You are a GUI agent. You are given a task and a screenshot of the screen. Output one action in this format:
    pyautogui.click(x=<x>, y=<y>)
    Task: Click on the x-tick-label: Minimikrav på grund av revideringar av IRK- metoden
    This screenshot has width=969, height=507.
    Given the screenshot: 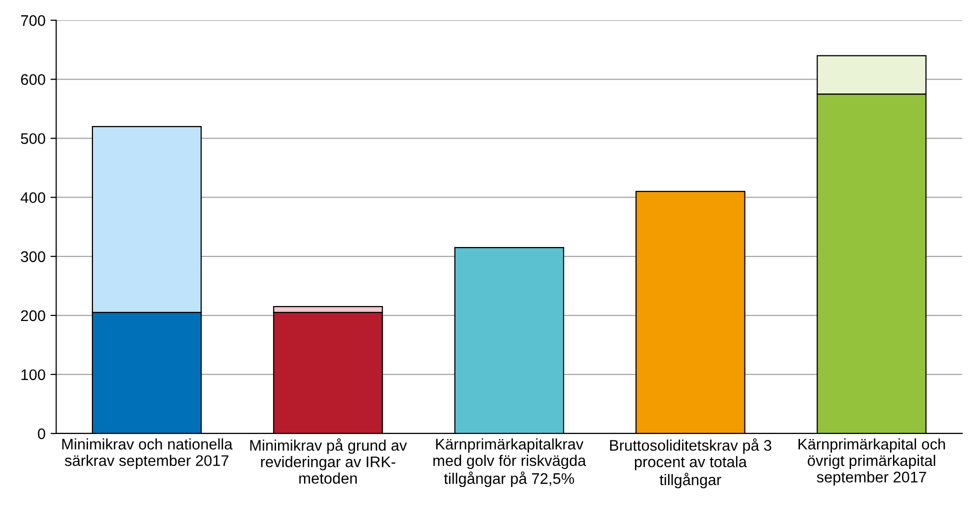 What is the action you would take?
    pyautogui.click(x=328, y=461)
    